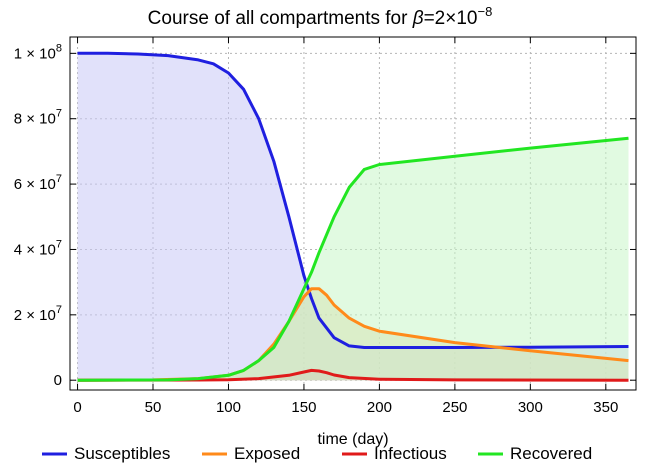  I want to click on chart-title: Course of all compartments for β=2×10−8, so click(320, 16).